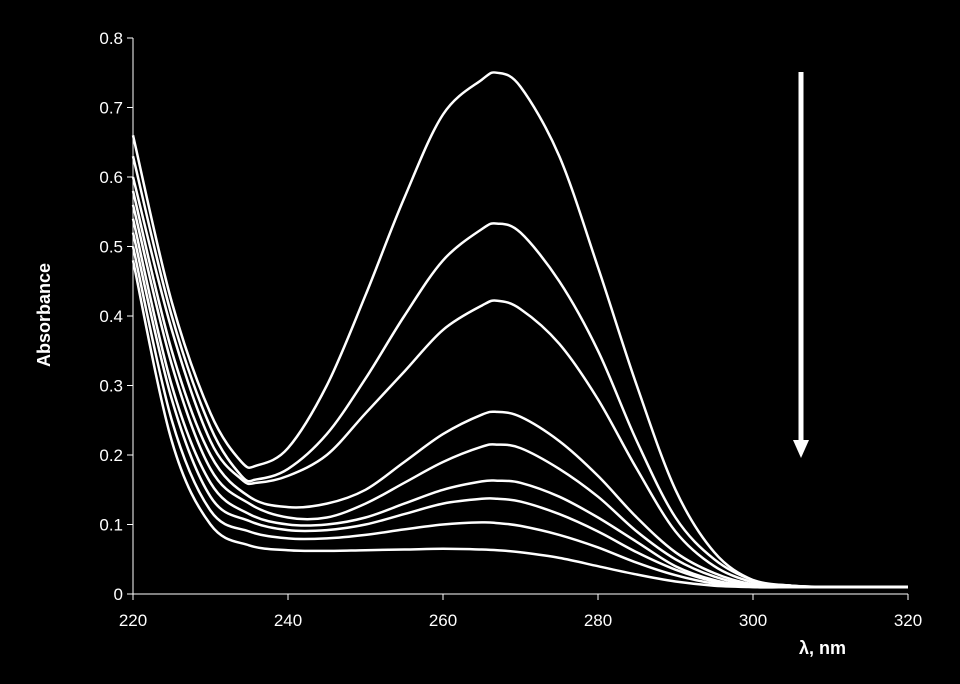  I want to click on y-tick-label: 0.3, so click(111, 386).